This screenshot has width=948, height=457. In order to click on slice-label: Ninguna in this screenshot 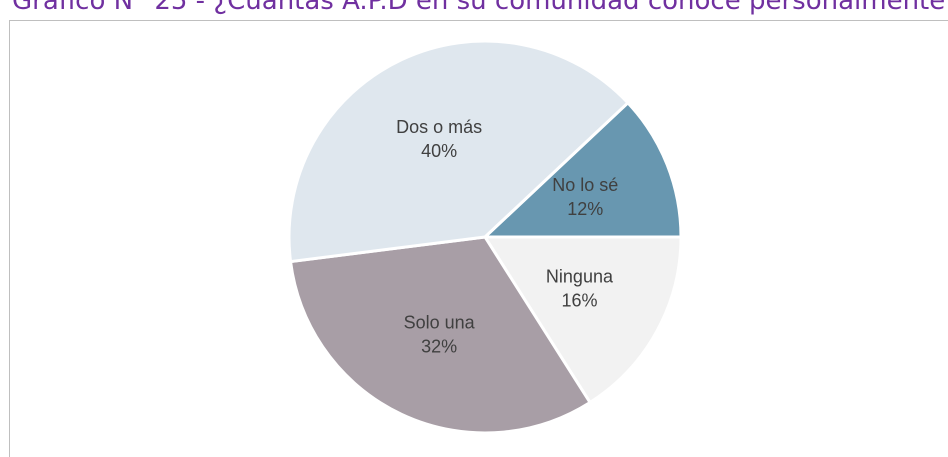, I will do `click(580, 277)`.